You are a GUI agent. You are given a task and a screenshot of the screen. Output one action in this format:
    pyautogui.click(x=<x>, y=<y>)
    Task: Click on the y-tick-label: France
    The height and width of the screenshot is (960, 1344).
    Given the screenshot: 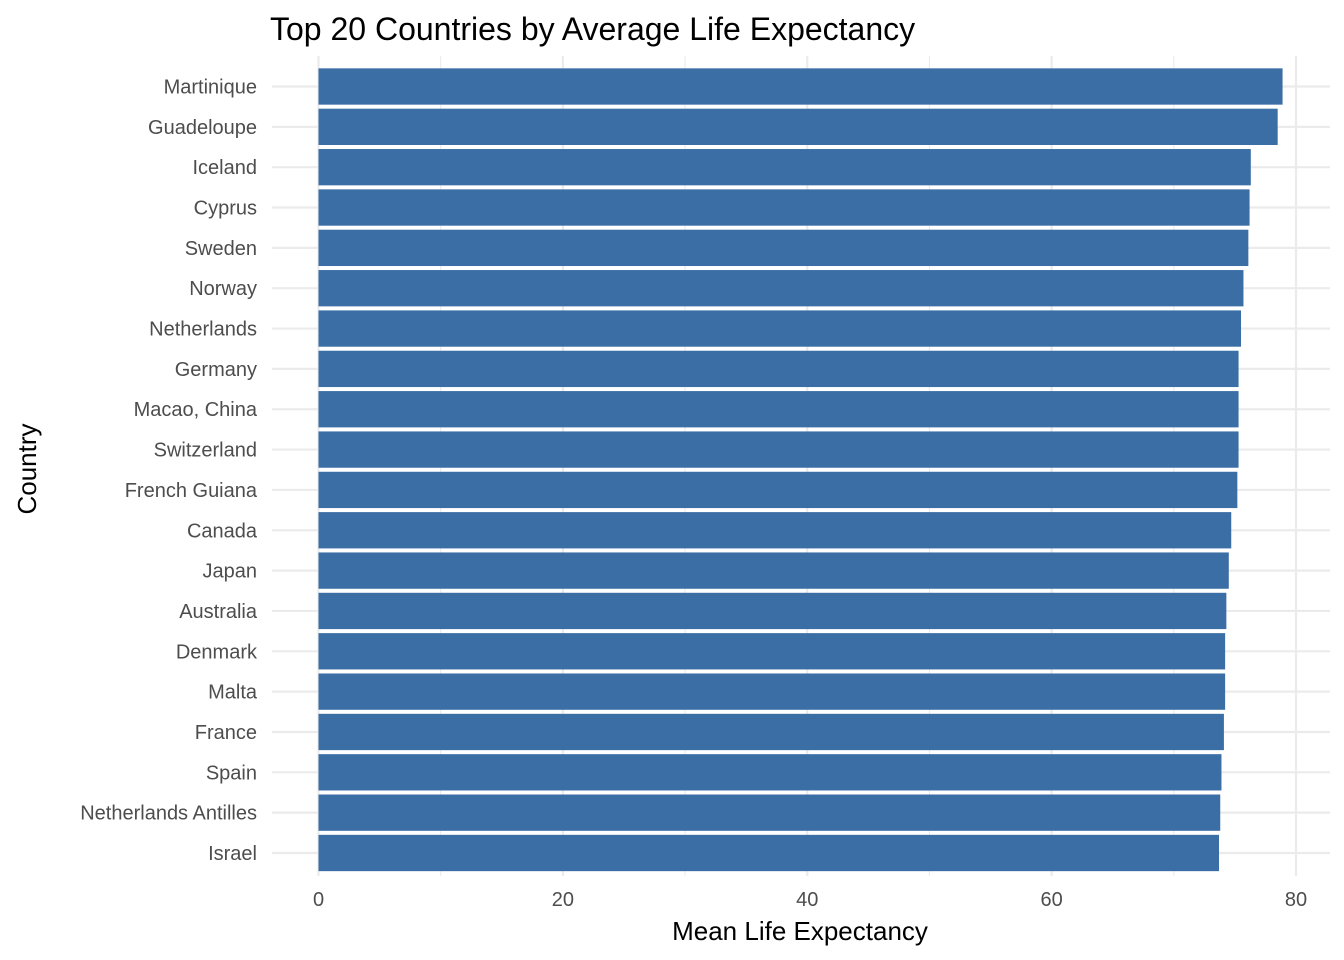 What is the action you would take?
    pyautogui.click(x=226, y=733)
    